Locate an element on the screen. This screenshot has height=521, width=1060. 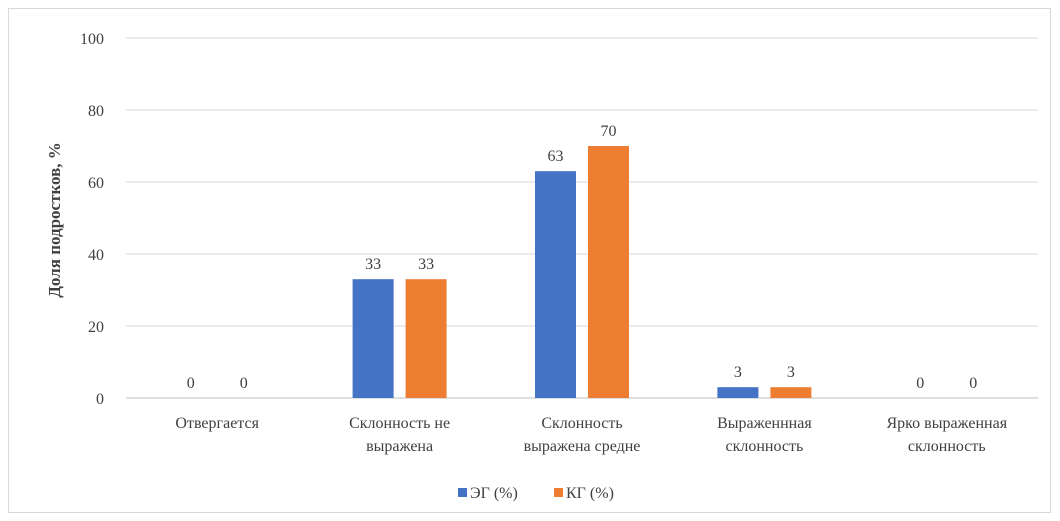
y-axis-label: Доля подростков, % is located at coordinates (54, 220).